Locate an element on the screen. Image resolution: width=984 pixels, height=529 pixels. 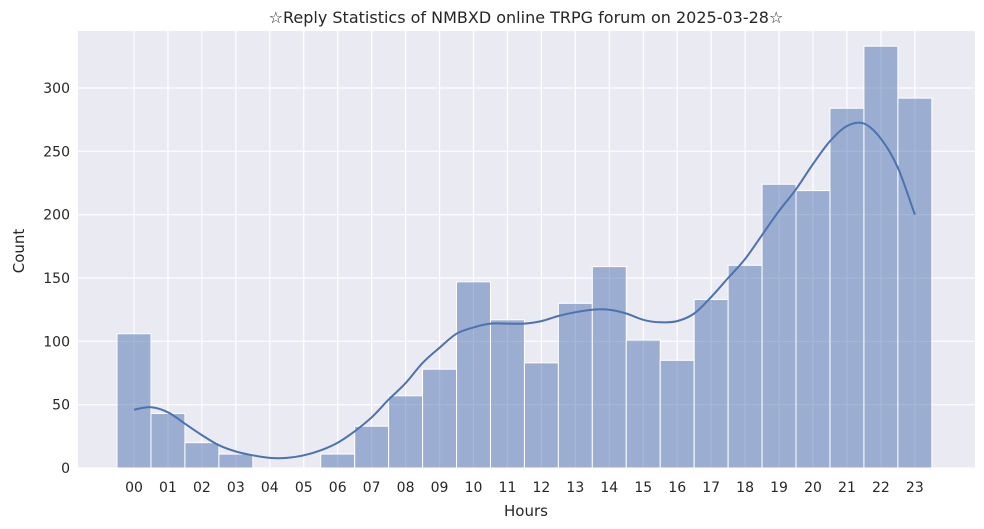
x-axis-label: Hours is located at coordinates (526, 511).